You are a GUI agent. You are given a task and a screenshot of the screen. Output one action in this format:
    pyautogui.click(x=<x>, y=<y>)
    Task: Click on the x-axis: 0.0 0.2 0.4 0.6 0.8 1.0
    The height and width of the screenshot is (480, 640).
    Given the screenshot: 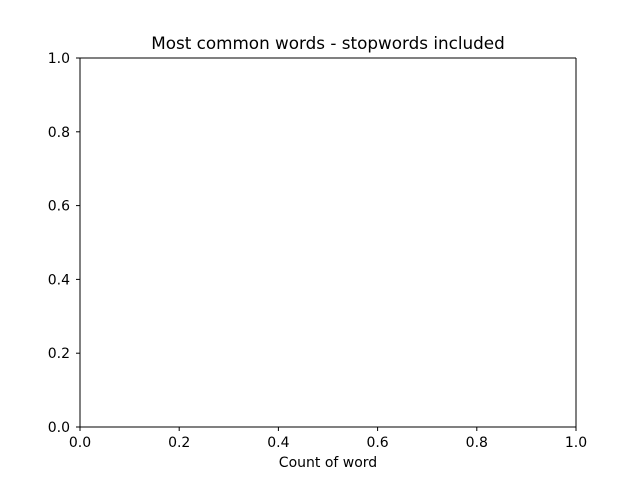 What is the action you would take?
    pyautogui.click(x=328, y=439)
    